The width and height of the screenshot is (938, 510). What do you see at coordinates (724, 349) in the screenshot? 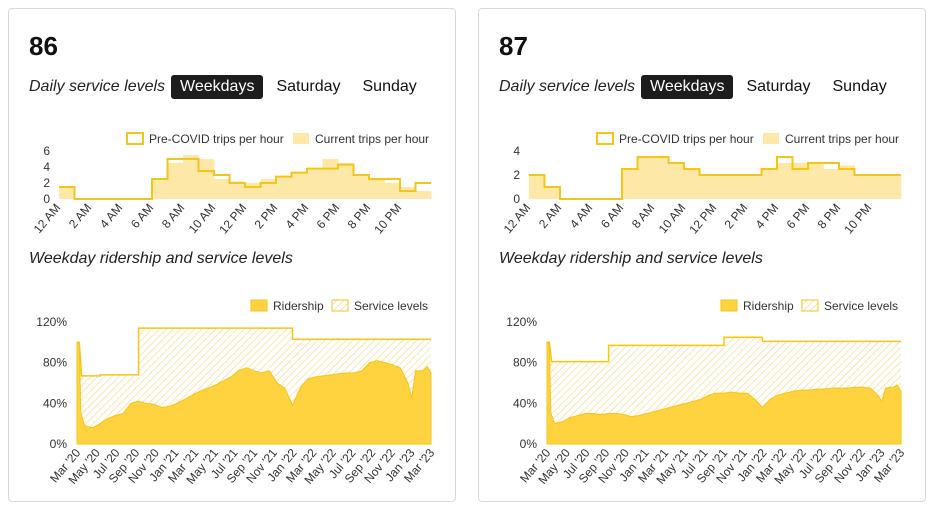
I see `service-levels-line` at bounding box center [724, 349].